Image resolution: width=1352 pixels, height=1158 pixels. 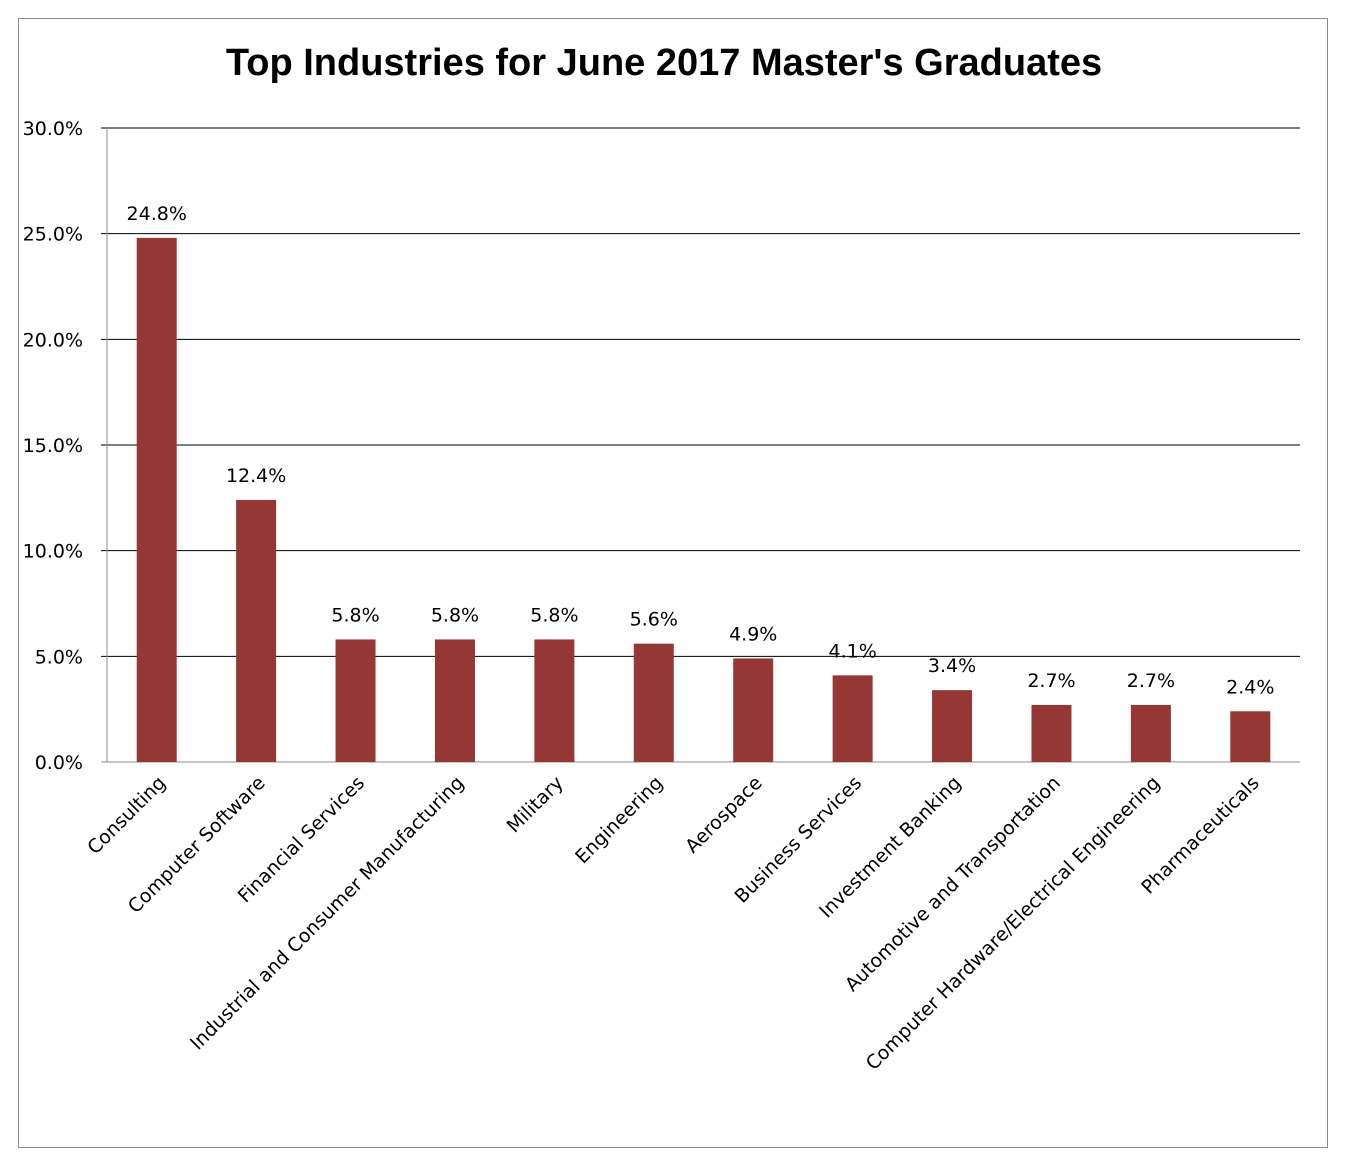 What do you see at coordinates (53, 235) in the screenshot?
I see `y-tick-label: 25.0%` at bounding box center [53, 235].